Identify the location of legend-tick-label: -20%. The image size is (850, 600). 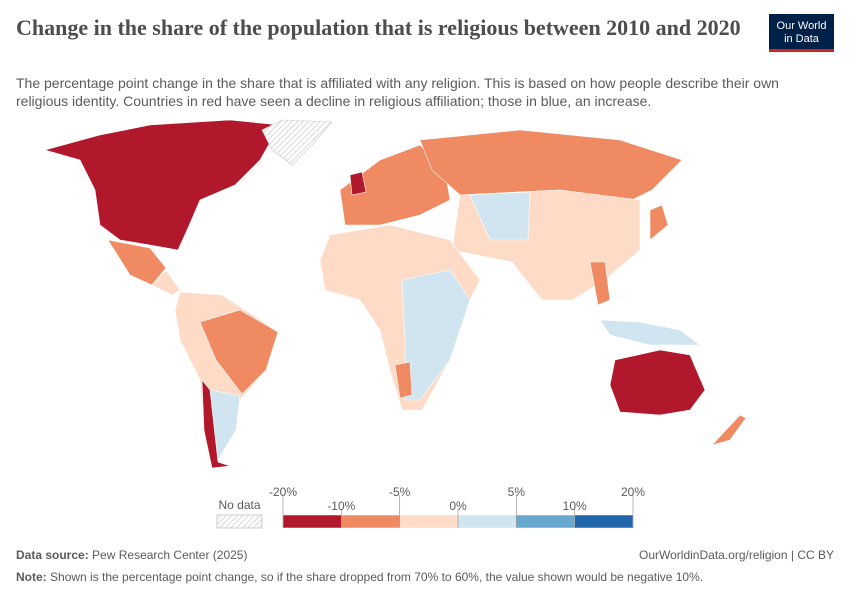
(283, 492).